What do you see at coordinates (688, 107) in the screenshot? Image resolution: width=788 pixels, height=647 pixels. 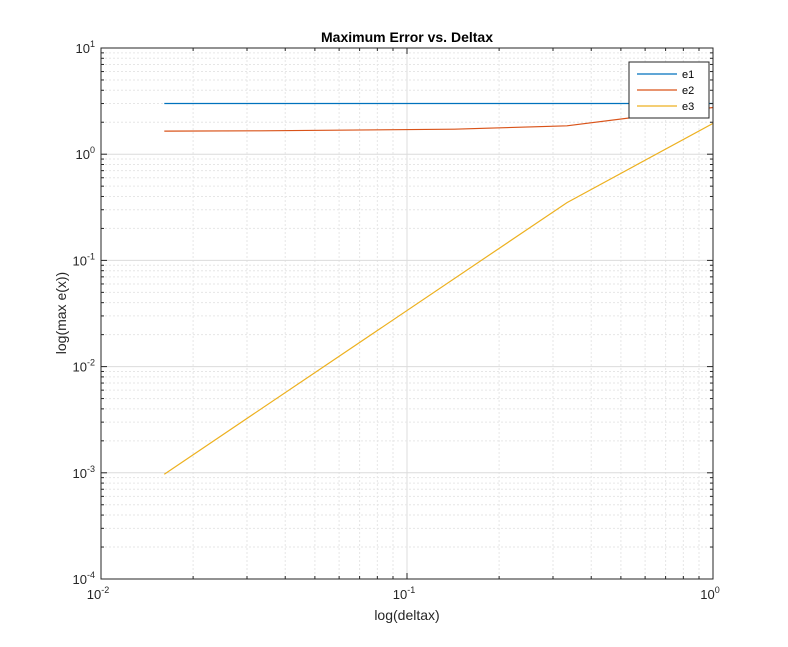 I see `legend-label-e3: e3` at bounding box center [688, 107].